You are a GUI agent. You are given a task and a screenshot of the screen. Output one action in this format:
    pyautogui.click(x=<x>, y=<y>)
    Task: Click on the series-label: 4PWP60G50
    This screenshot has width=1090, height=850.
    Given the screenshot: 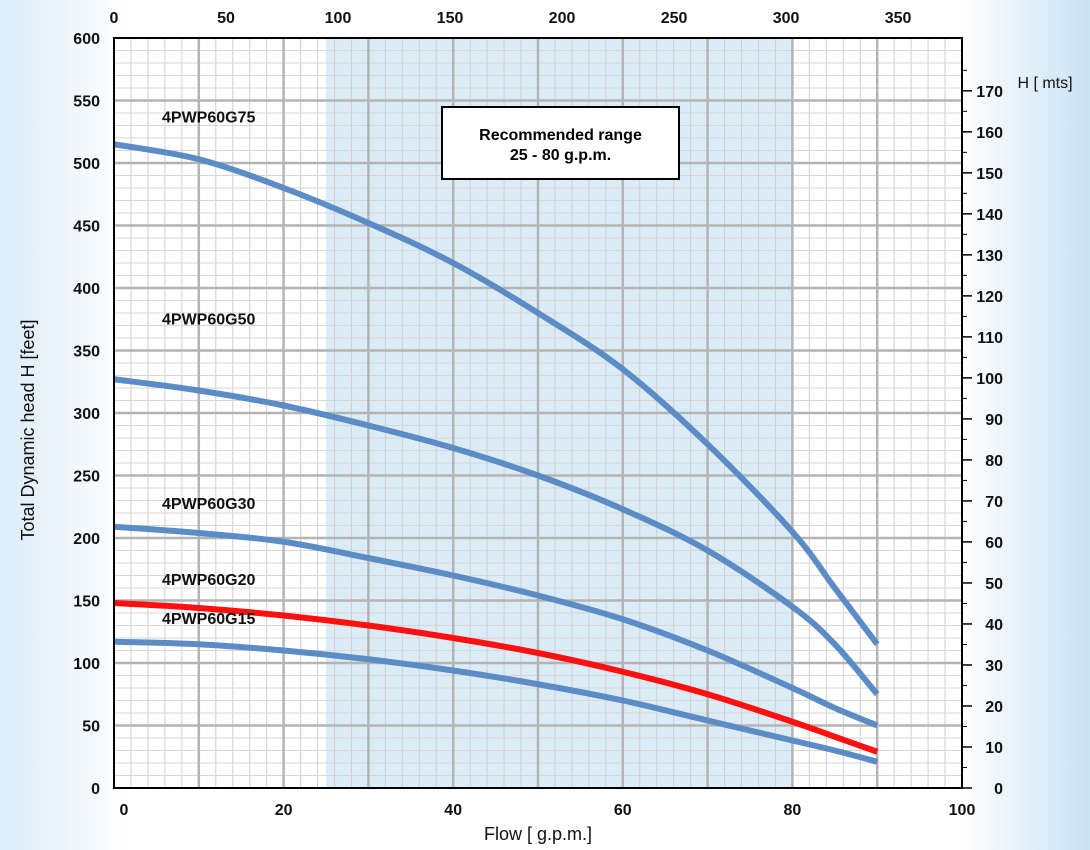 What is the action you would take?
    pyautogui.click(x=208, y=319)
    